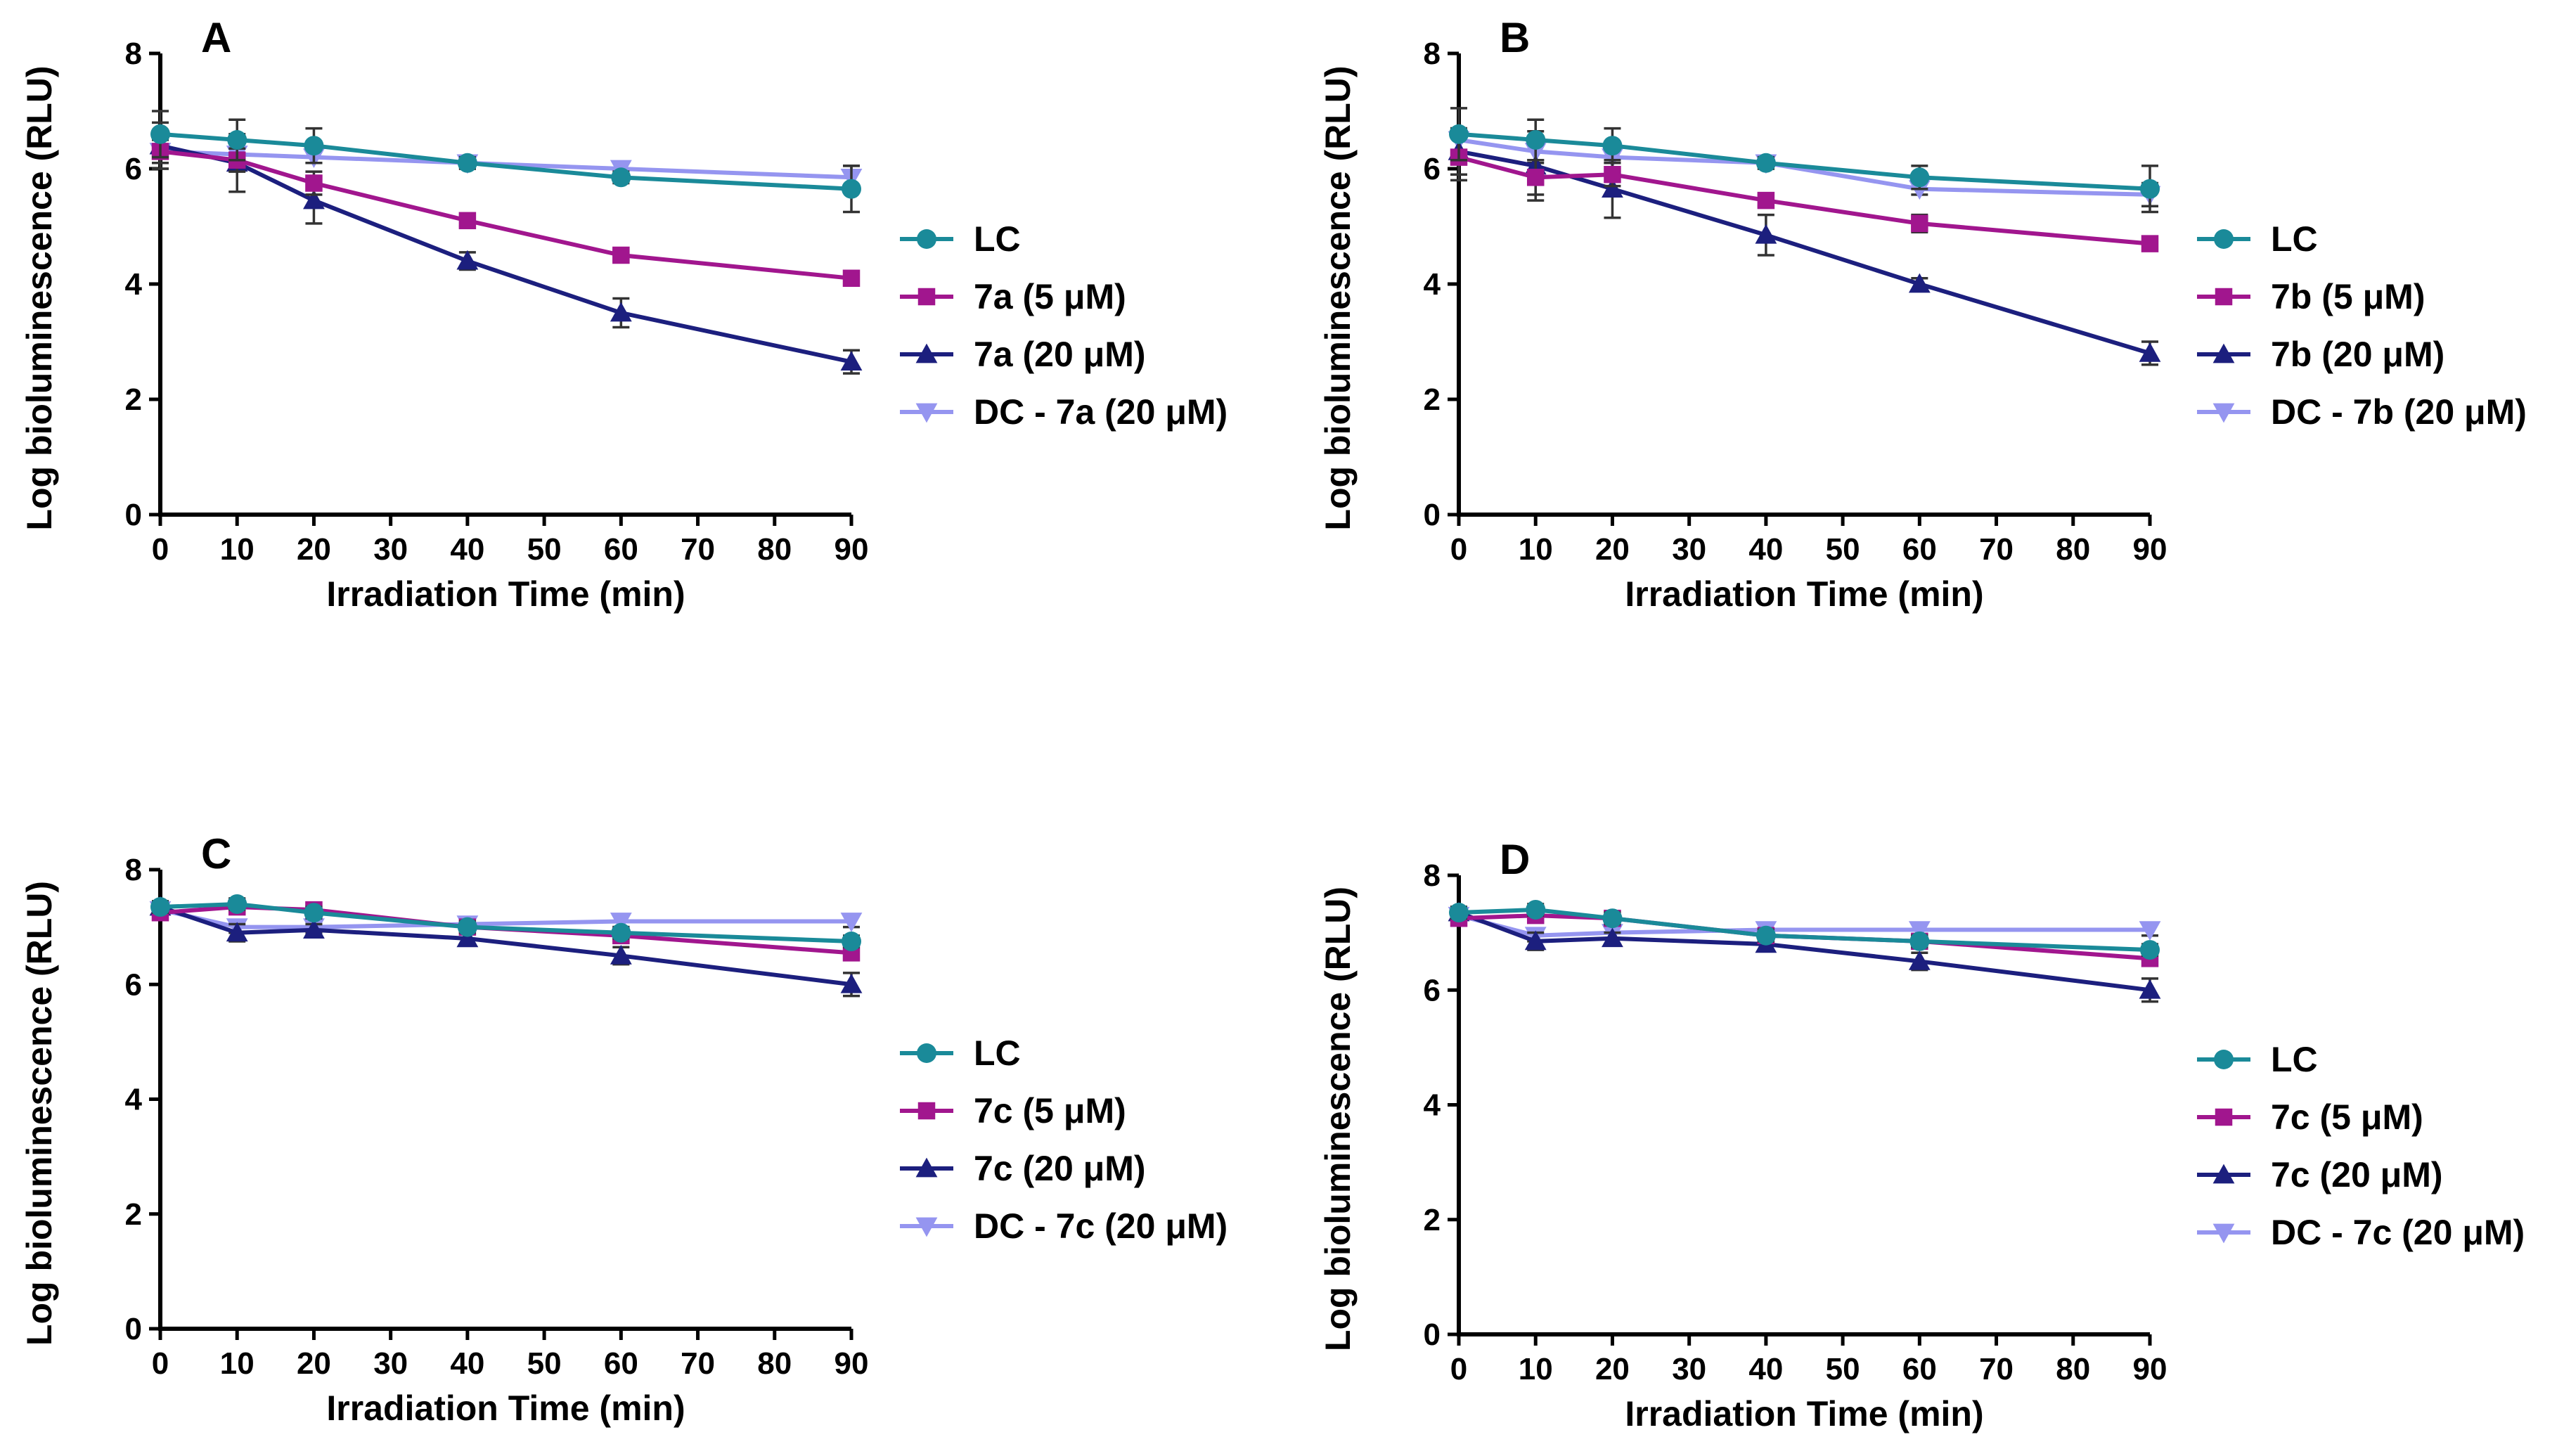 The height and width of the screenshot is (1456, 2564). I want to click on legend: LC 7a (5 μM) 7a (20 μM) DC - 7a (20 μM), so click(1064, 325).